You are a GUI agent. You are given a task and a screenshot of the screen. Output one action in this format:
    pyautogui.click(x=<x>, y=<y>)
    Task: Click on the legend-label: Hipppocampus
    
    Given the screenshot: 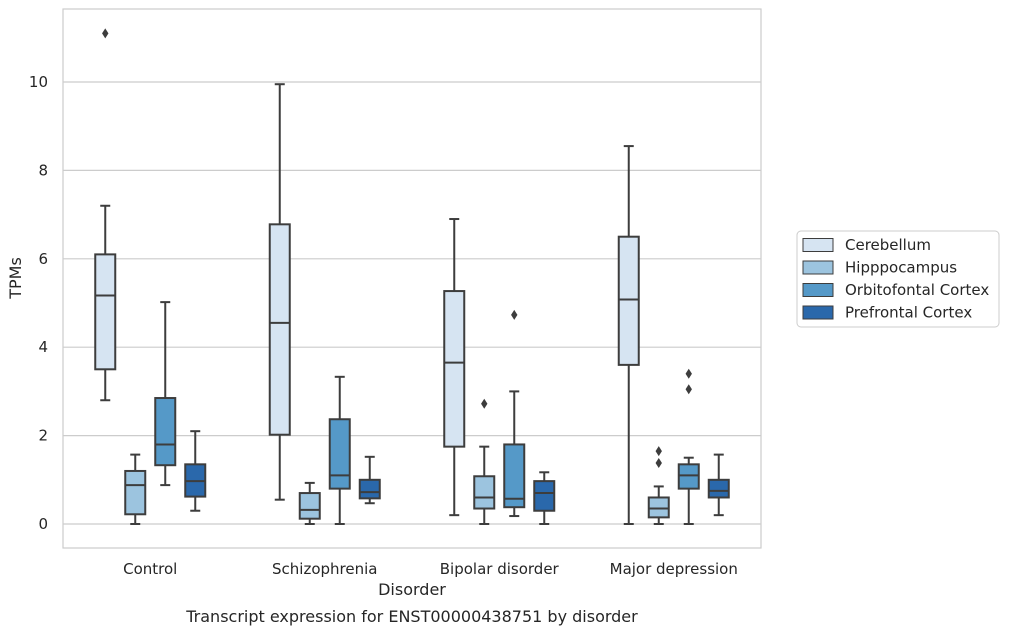 What is the action you would take?
    pyautogui.click(x=901, y=268)
    